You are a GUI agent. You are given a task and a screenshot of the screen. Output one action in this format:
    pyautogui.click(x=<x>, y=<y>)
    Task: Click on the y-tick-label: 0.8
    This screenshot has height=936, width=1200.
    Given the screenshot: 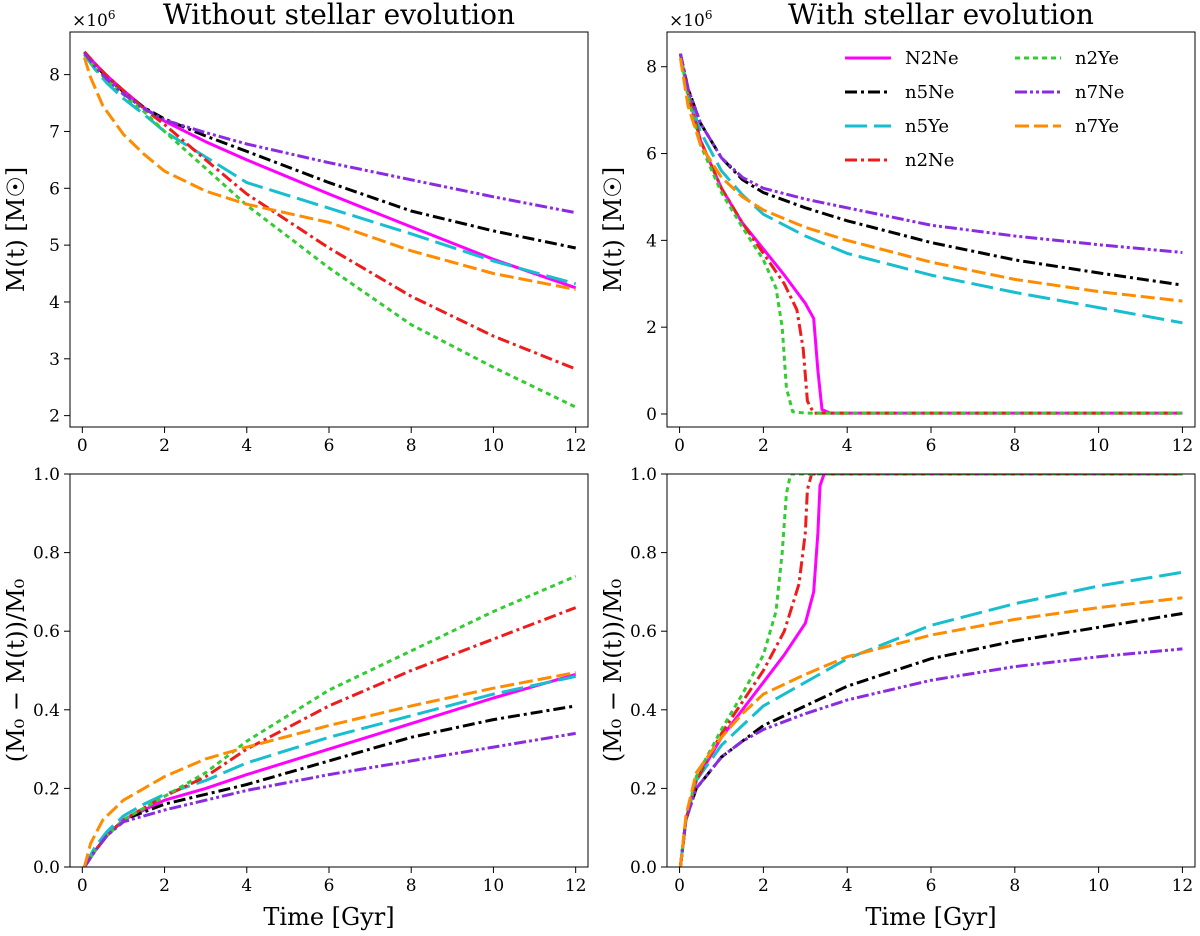 What is the action you would take?
    pyautogui.click(x=643, y=554)
    